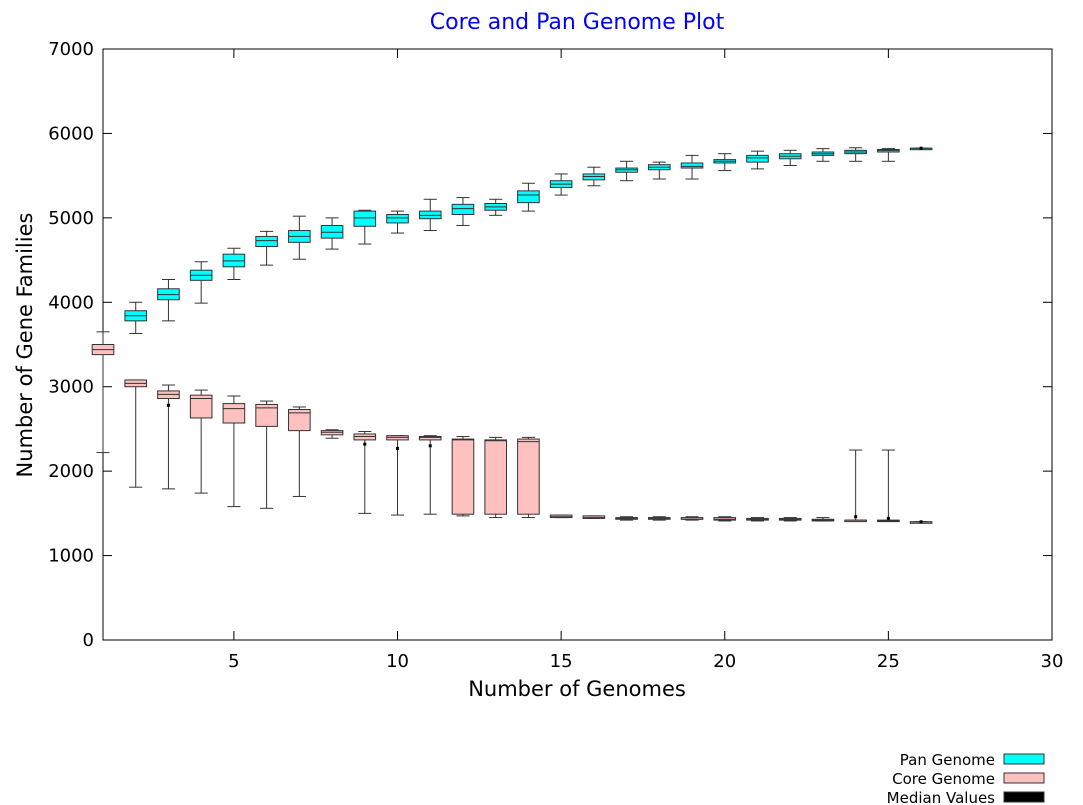 The image size is (1083, 805). What do you see at coordinates (266, 454) in the screenshot?
I see `core-genome-box-x6` at bounding box center [266, 454].